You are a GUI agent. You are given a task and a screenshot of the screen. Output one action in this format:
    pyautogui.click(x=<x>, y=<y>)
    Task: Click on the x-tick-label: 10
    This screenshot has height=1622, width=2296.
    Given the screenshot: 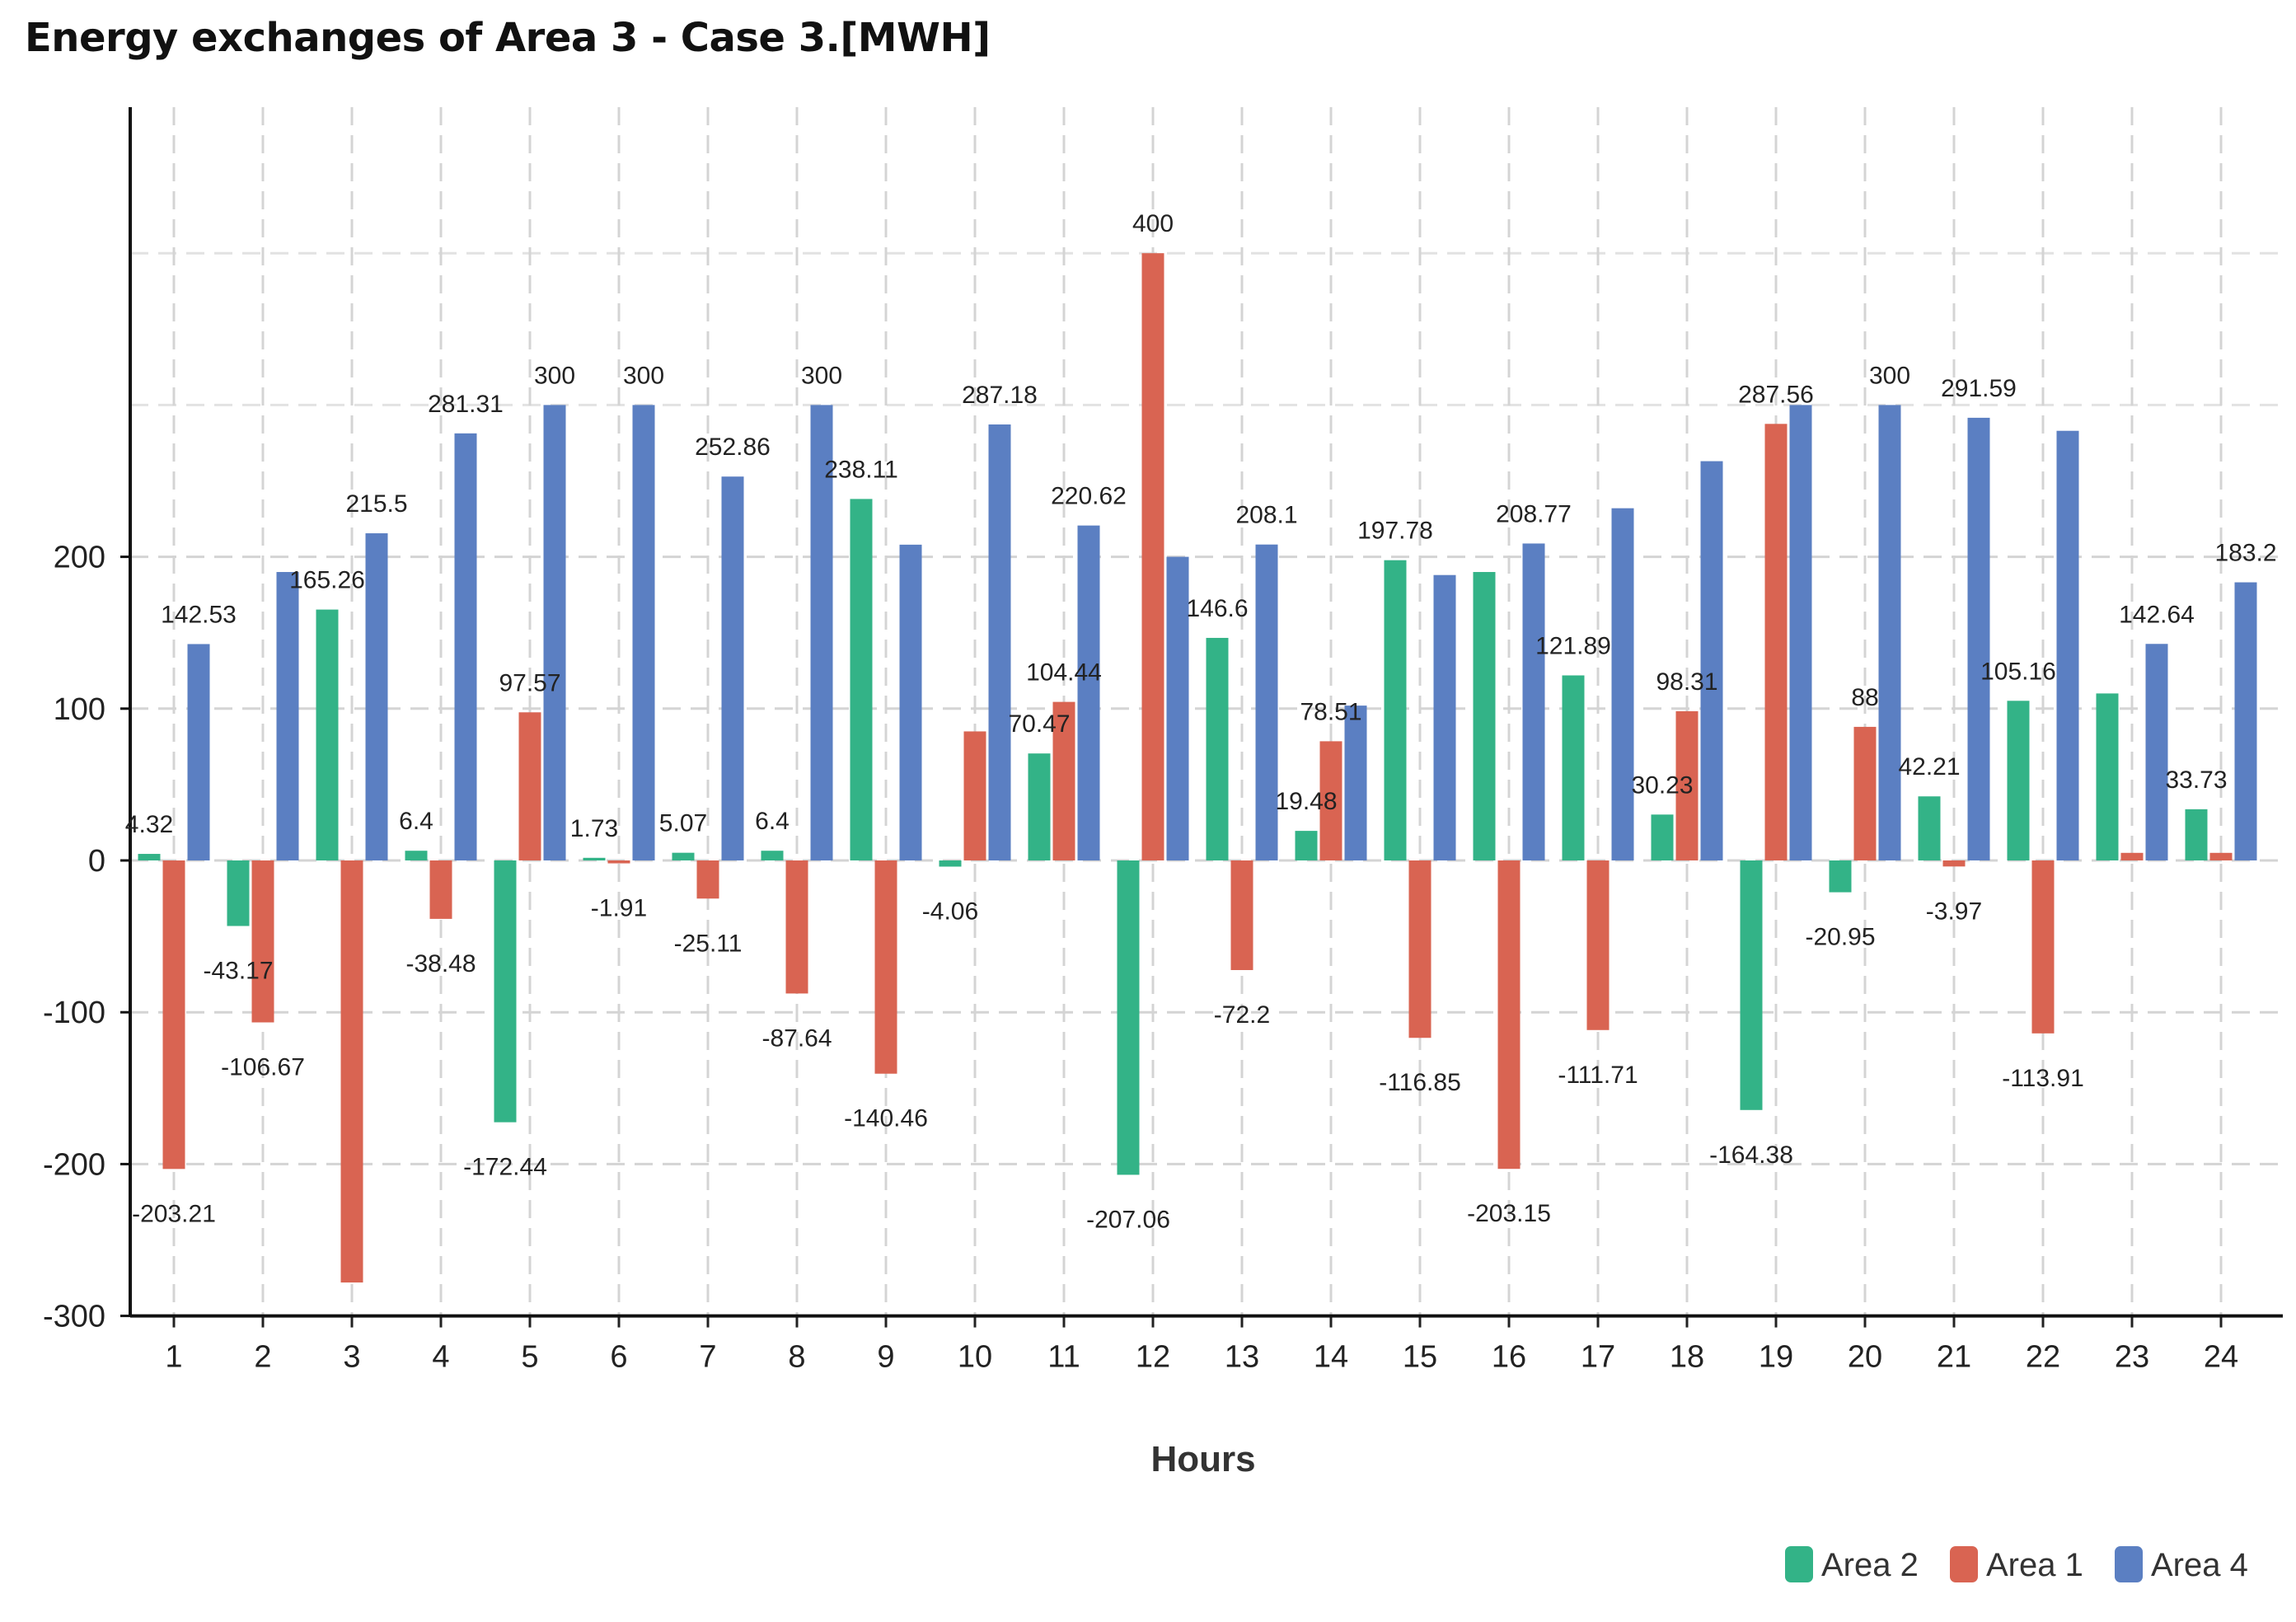 What is the action you would take?
    pyautogui.click(x=975, y=1358)
    